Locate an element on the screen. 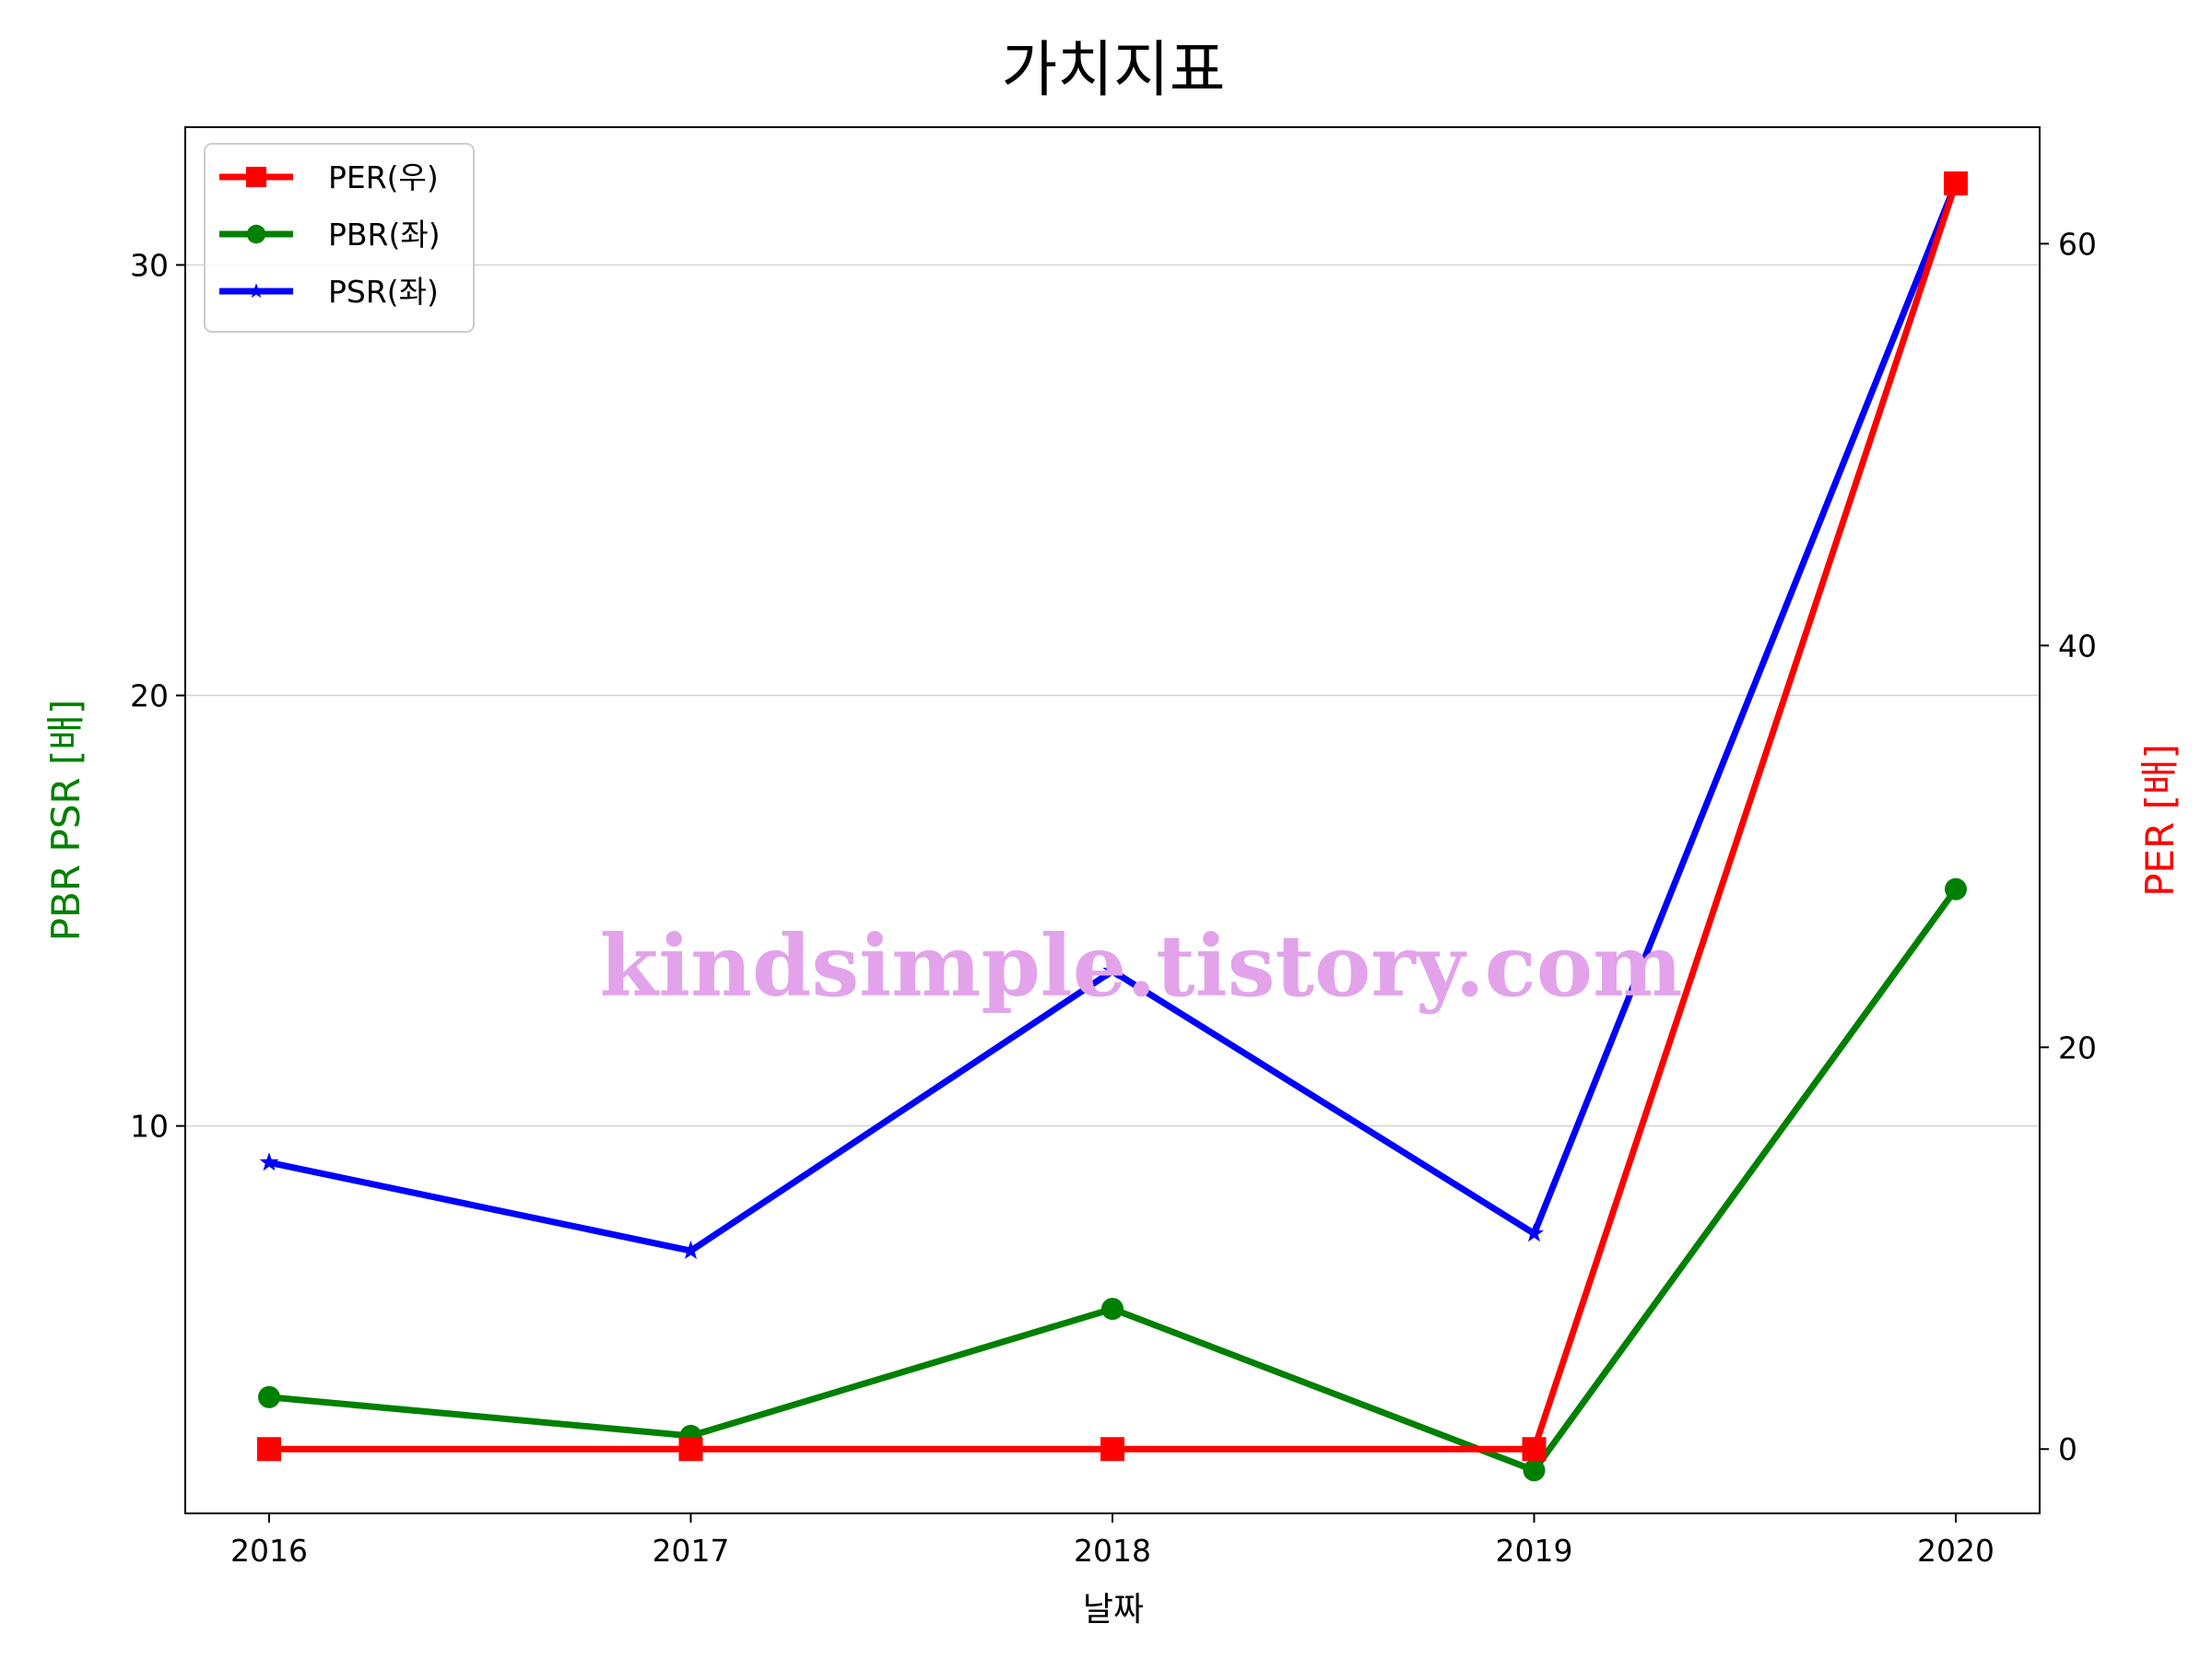 The height and width of the screenshot is (1659, 2212). legend-entry: PBR(좌) is located at coordinates (330, 235).